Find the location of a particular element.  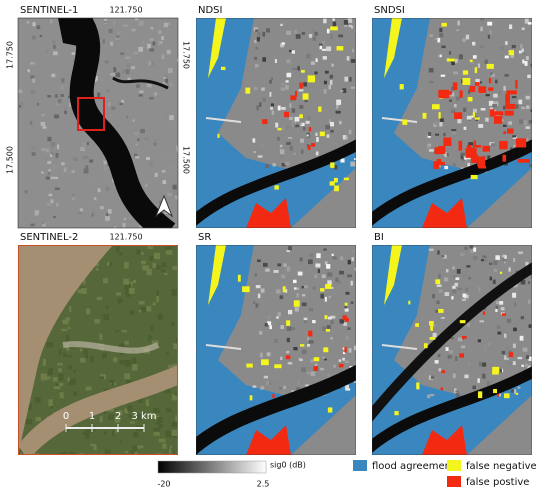

town is located at coordinates (111, 347).